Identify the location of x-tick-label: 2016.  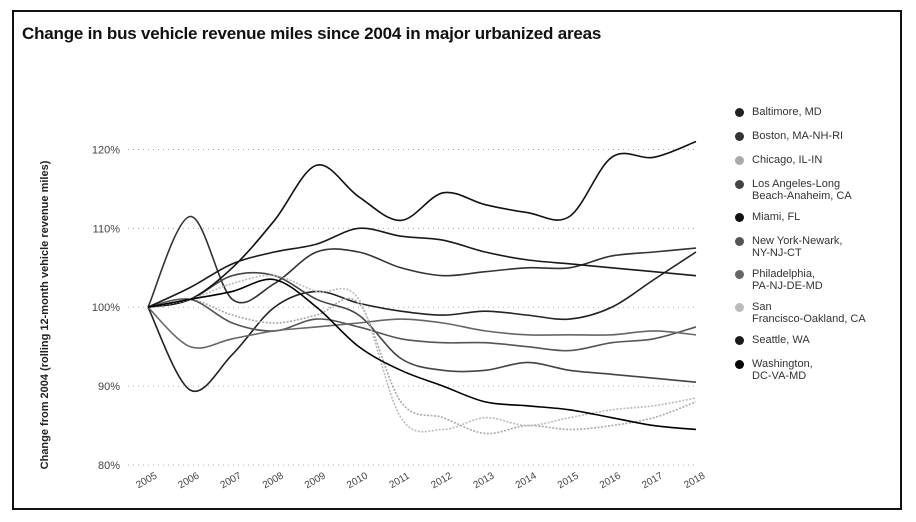
(610, 480).